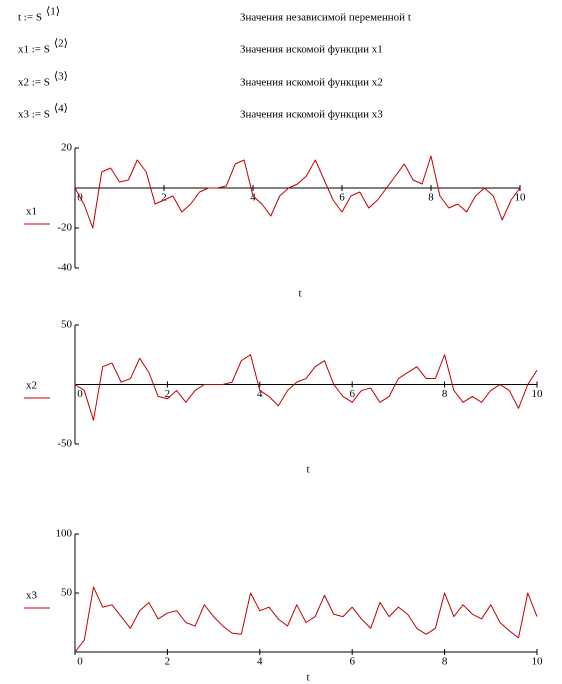 The height and width of the screenshot is (684, 562). Describe the element at coordinates (61, 44) in the screenshot. I see `definition-index: ⟨2⟩` at that location.